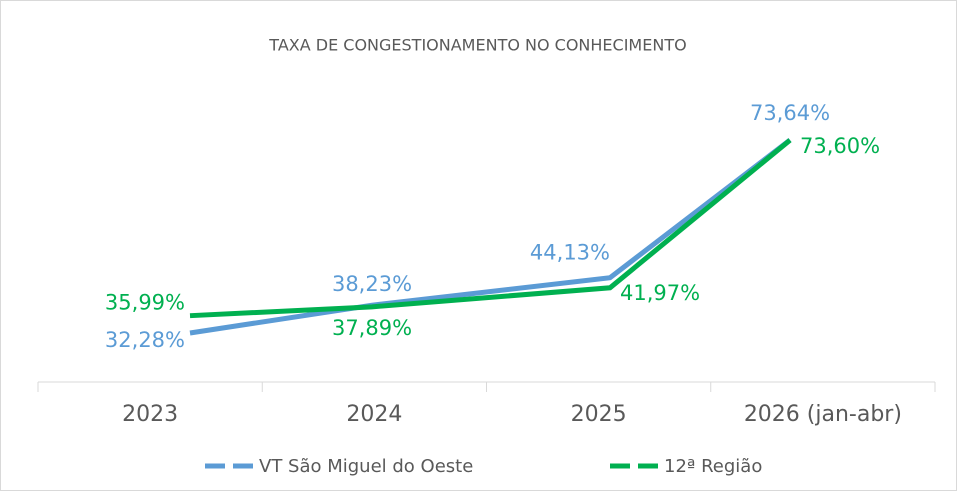 The height and width of the screenshot is (491, 957). I want to click on data-label: 73,64%, so click(790, 113).